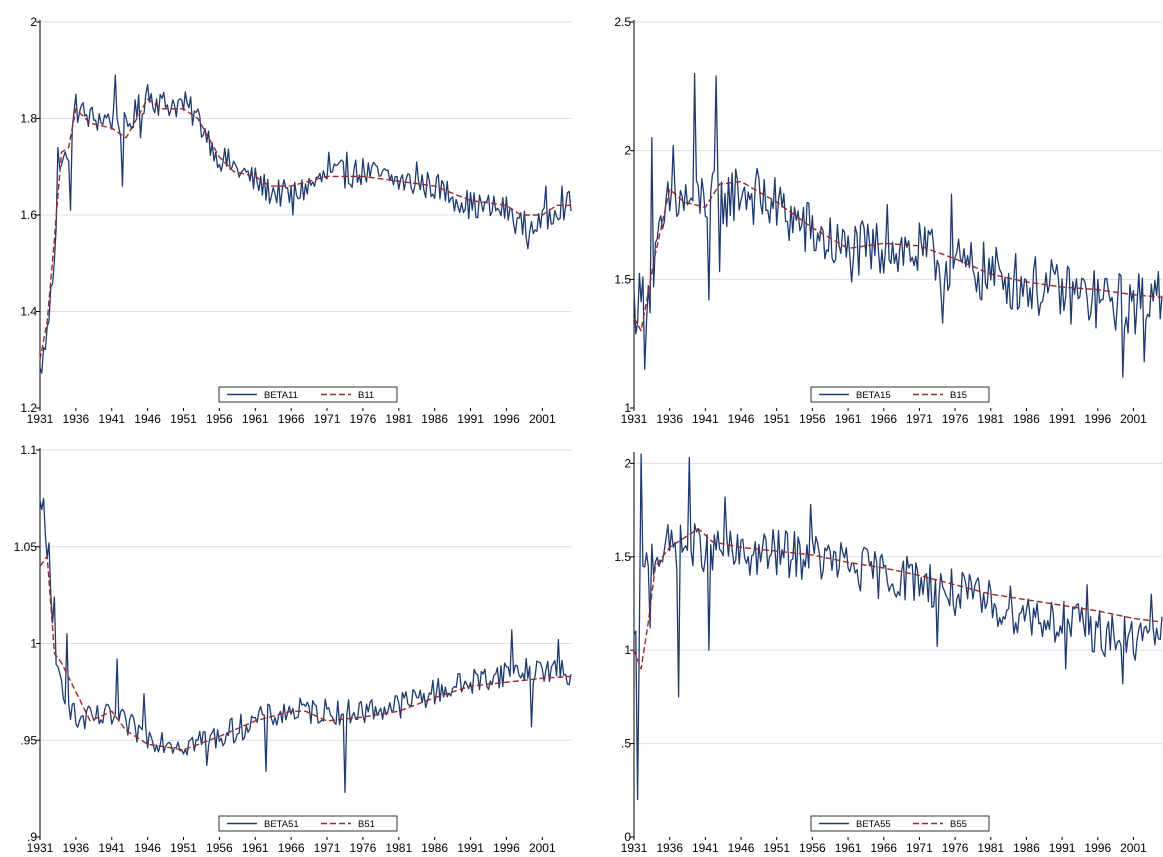 Image resolution: width=1163 pixels, height=857 pixels. What do you see at coordinates (366, 824) in the screenshot?
I see `legend-label-b51: B51` at bounding box center [366, 824].